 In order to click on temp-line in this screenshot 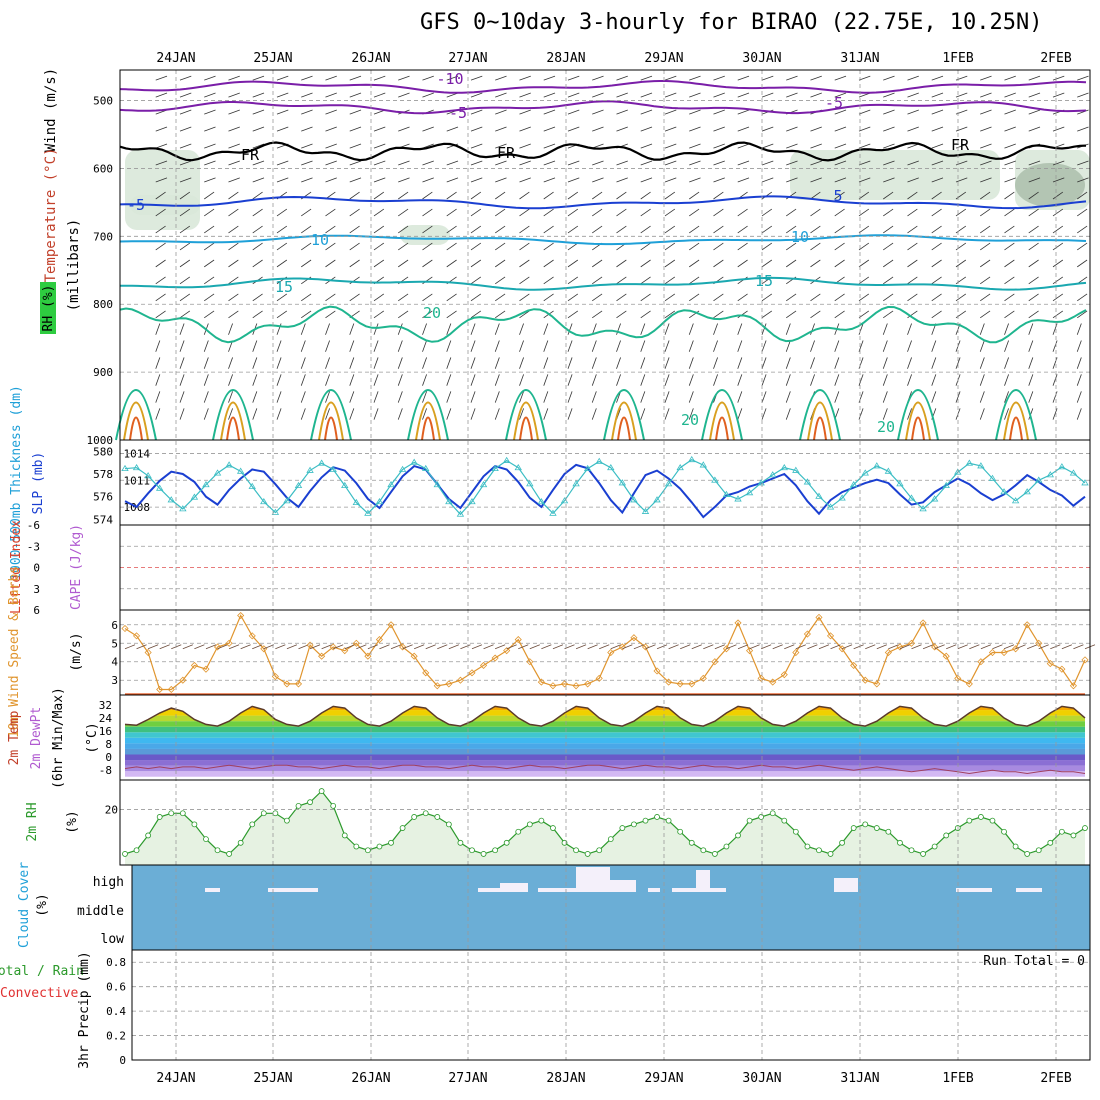, I will do `click(605, 716)`.